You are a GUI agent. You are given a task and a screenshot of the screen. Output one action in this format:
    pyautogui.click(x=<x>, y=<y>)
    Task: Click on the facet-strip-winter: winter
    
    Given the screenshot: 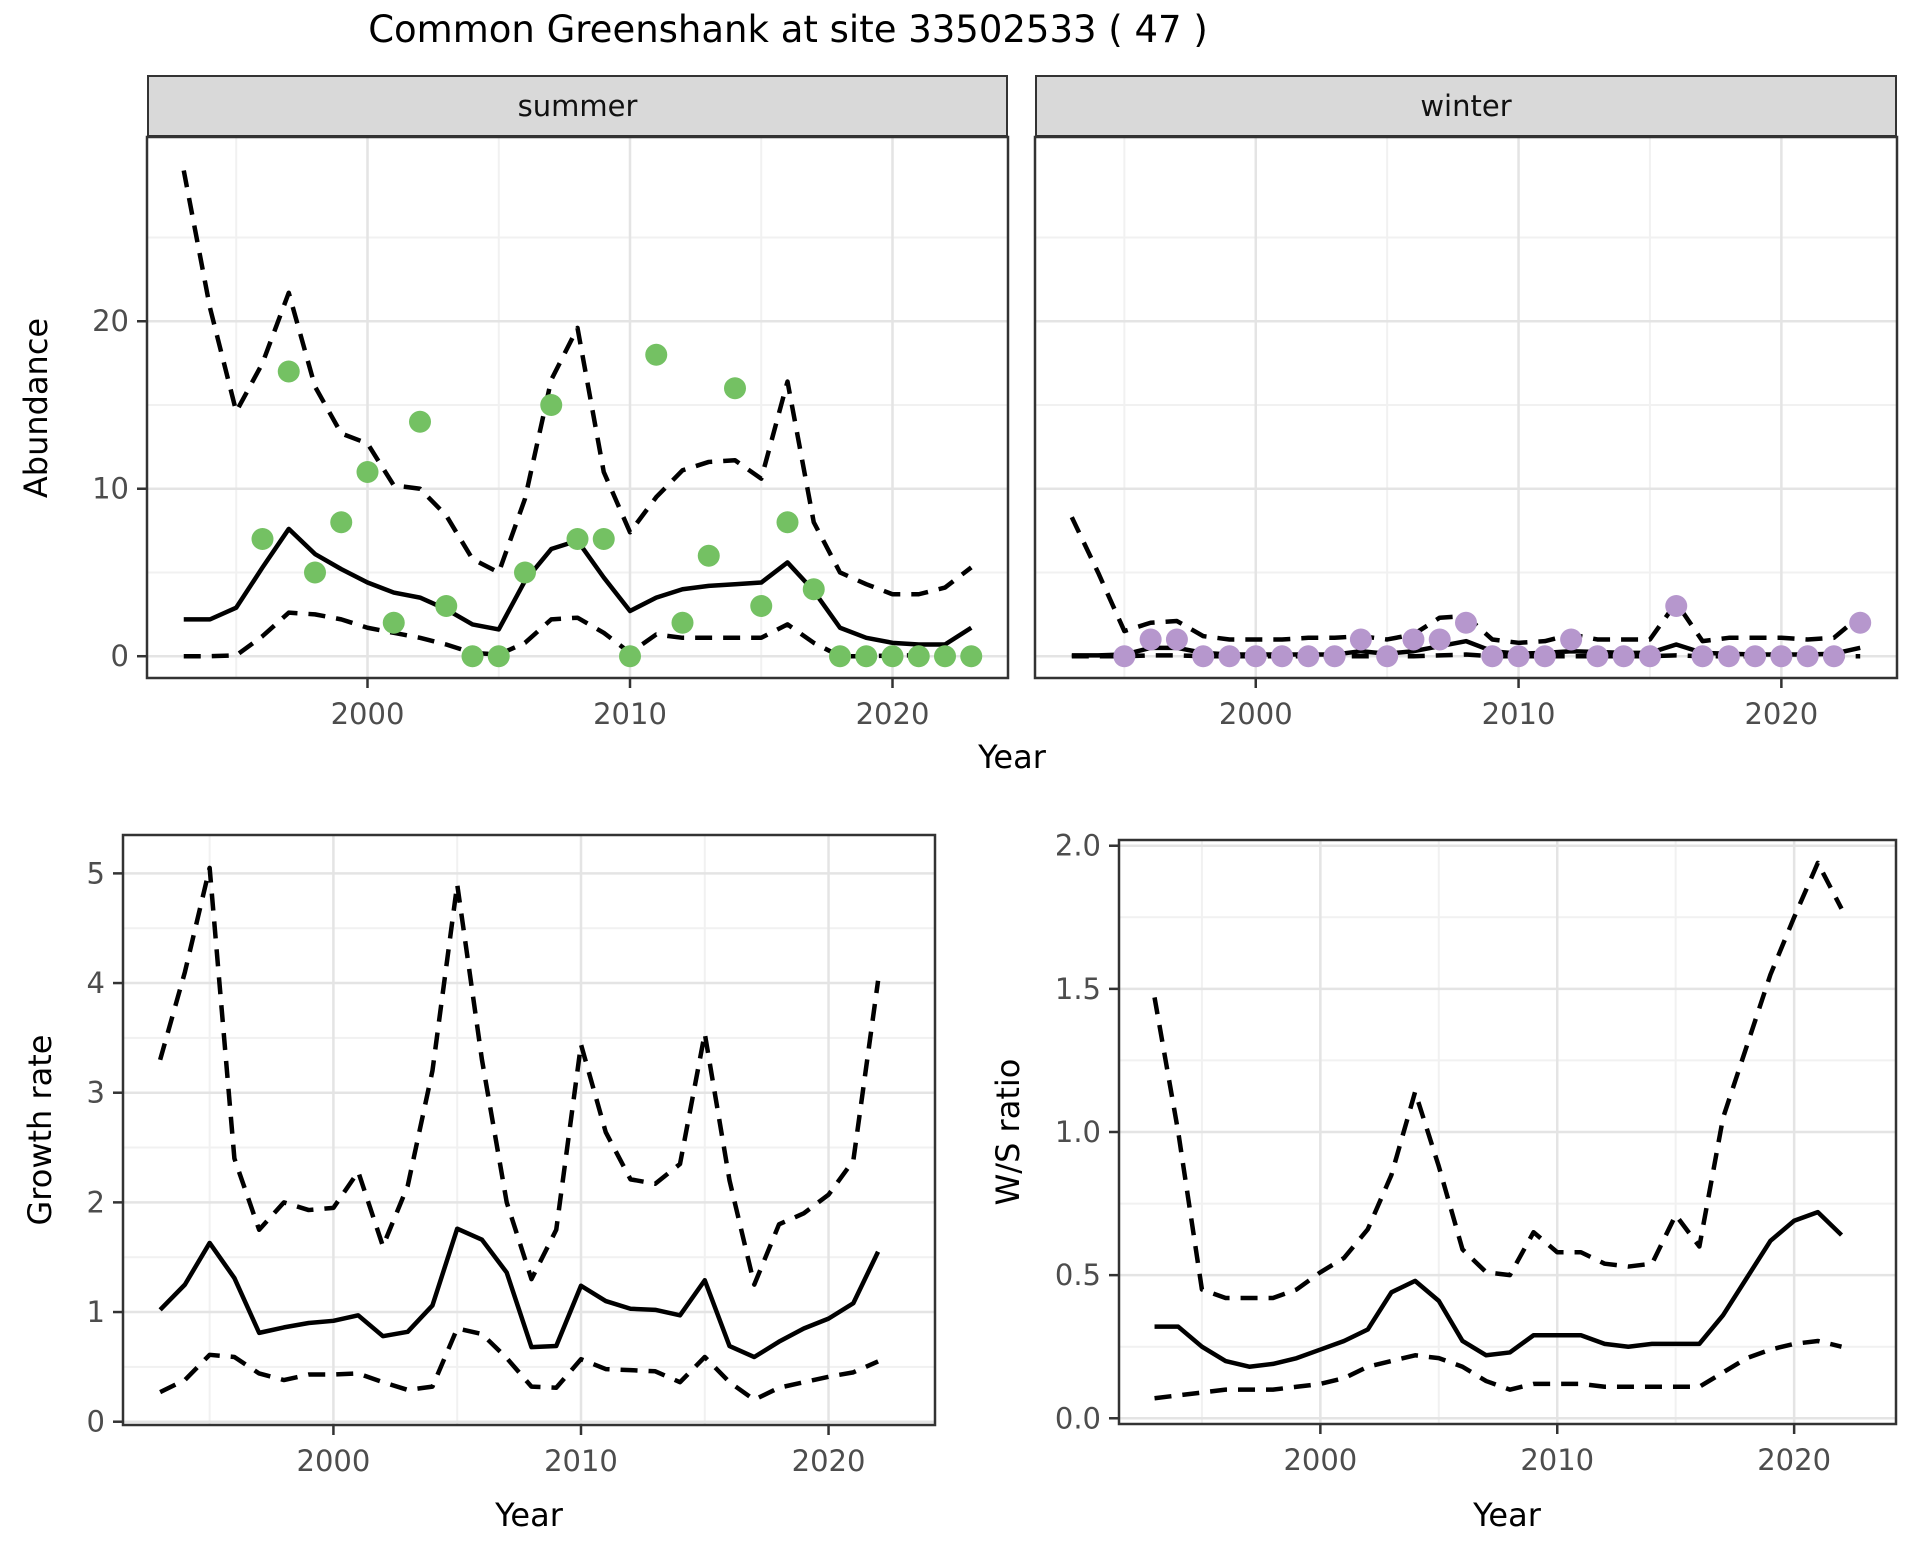 What is the action you would take?
    pyautogui.click(x=1466, y=106)
    